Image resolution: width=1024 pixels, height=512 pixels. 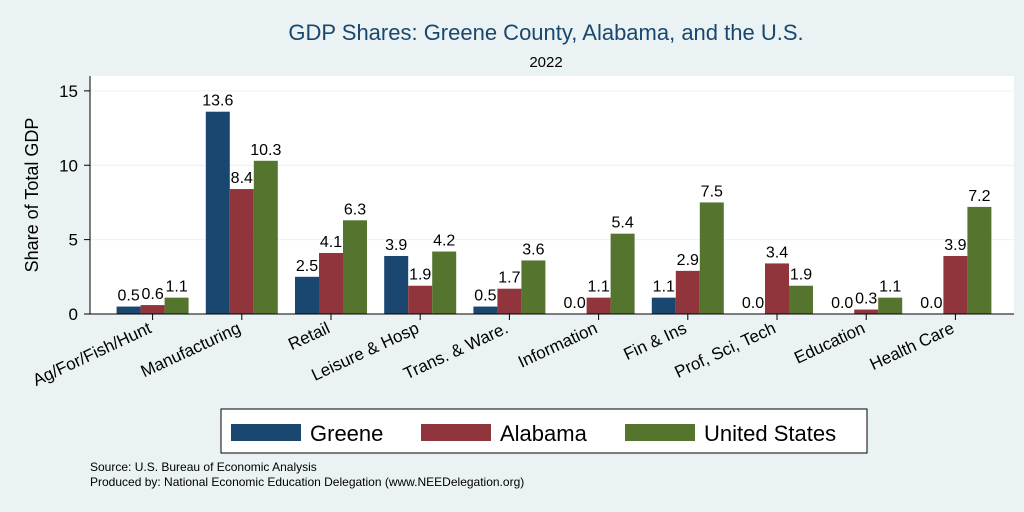 What do you see at coordinates (444, 241) in the screenshot?
I see `bar-value-label: 4.2` at bounding box center [444, 241].